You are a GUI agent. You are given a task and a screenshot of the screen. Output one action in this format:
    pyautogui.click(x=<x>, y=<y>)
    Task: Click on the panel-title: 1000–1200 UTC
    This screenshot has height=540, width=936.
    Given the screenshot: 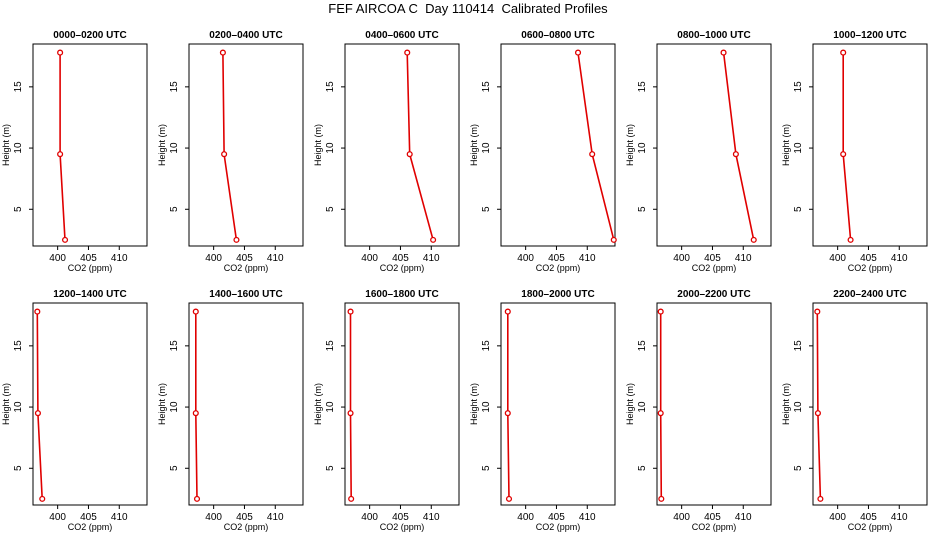 What is the action you would take?
    pyautogui.click(x=869, y=35)
    